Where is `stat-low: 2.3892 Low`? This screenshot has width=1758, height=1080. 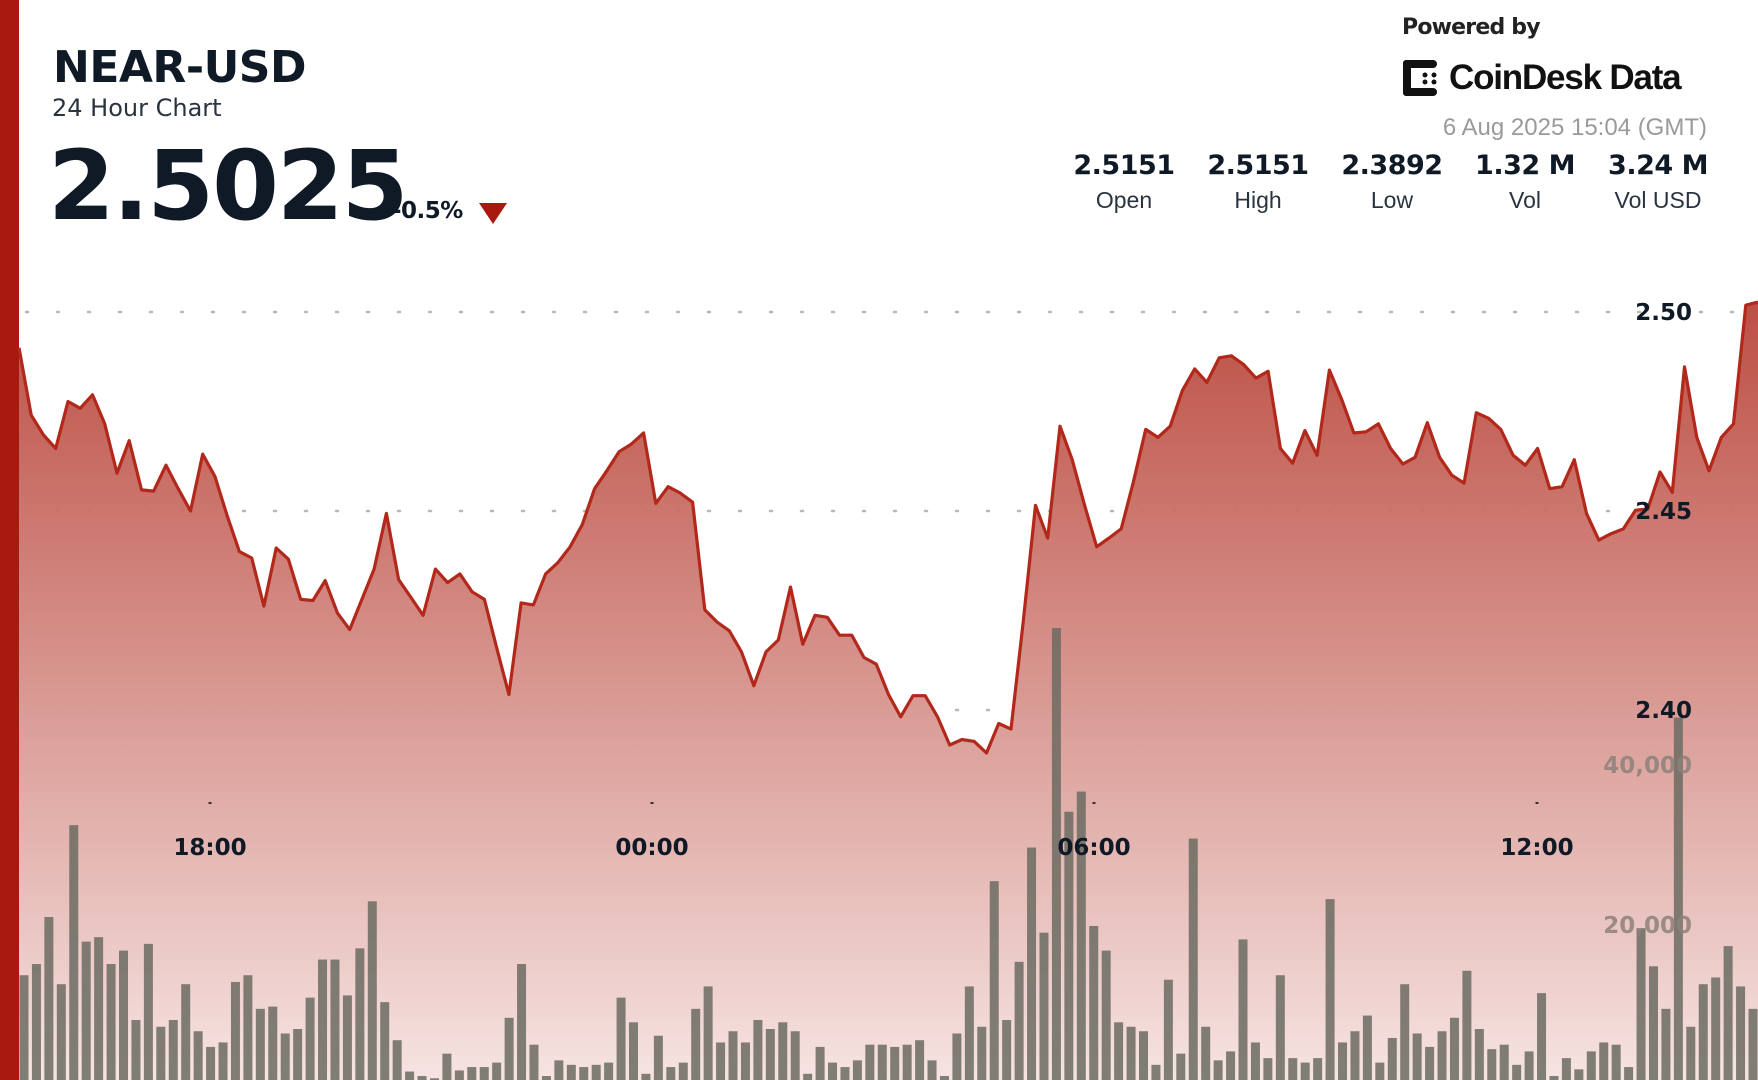 stat-low: 2.3892 Low is located at coordinates (1392, 182).